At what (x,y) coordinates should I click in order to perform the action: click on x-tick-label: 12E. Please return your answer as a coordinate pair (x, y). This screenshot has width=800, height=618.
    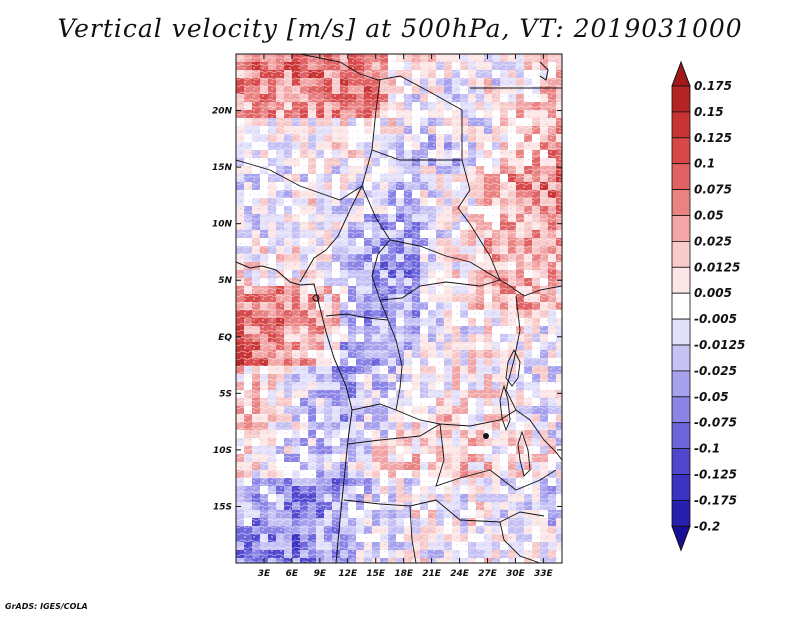
    Looking at the image, I should click on (348, 574).